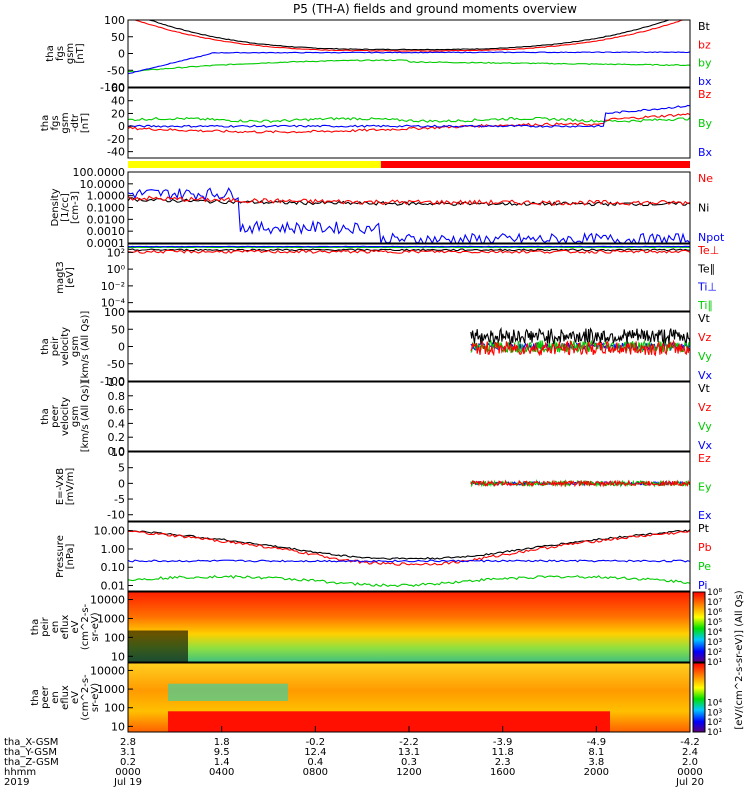 This screenshot has width=750, height=800. I want to click on x-row-label-0: tha_X-GSM, so click(31, 742).